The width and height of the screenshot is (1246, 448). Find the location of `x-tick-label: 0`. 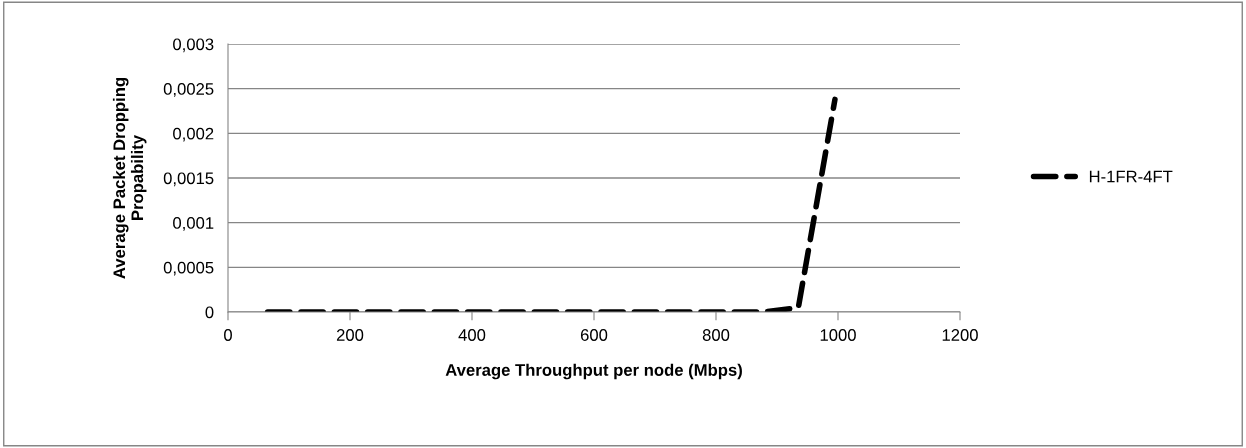

x-tick-label: 0 is located at coordinates (228, 335).